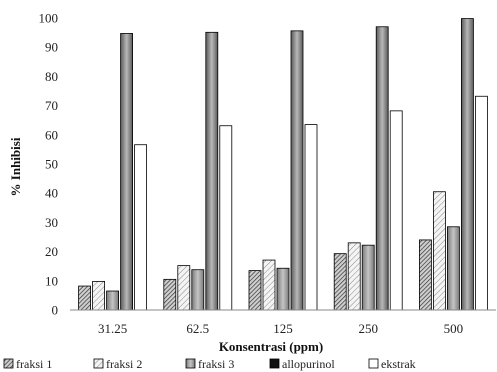  Describe the element at coordinates (84, 298) in the screenshot. I see `bar-fraksi-1-31.25` at that location.